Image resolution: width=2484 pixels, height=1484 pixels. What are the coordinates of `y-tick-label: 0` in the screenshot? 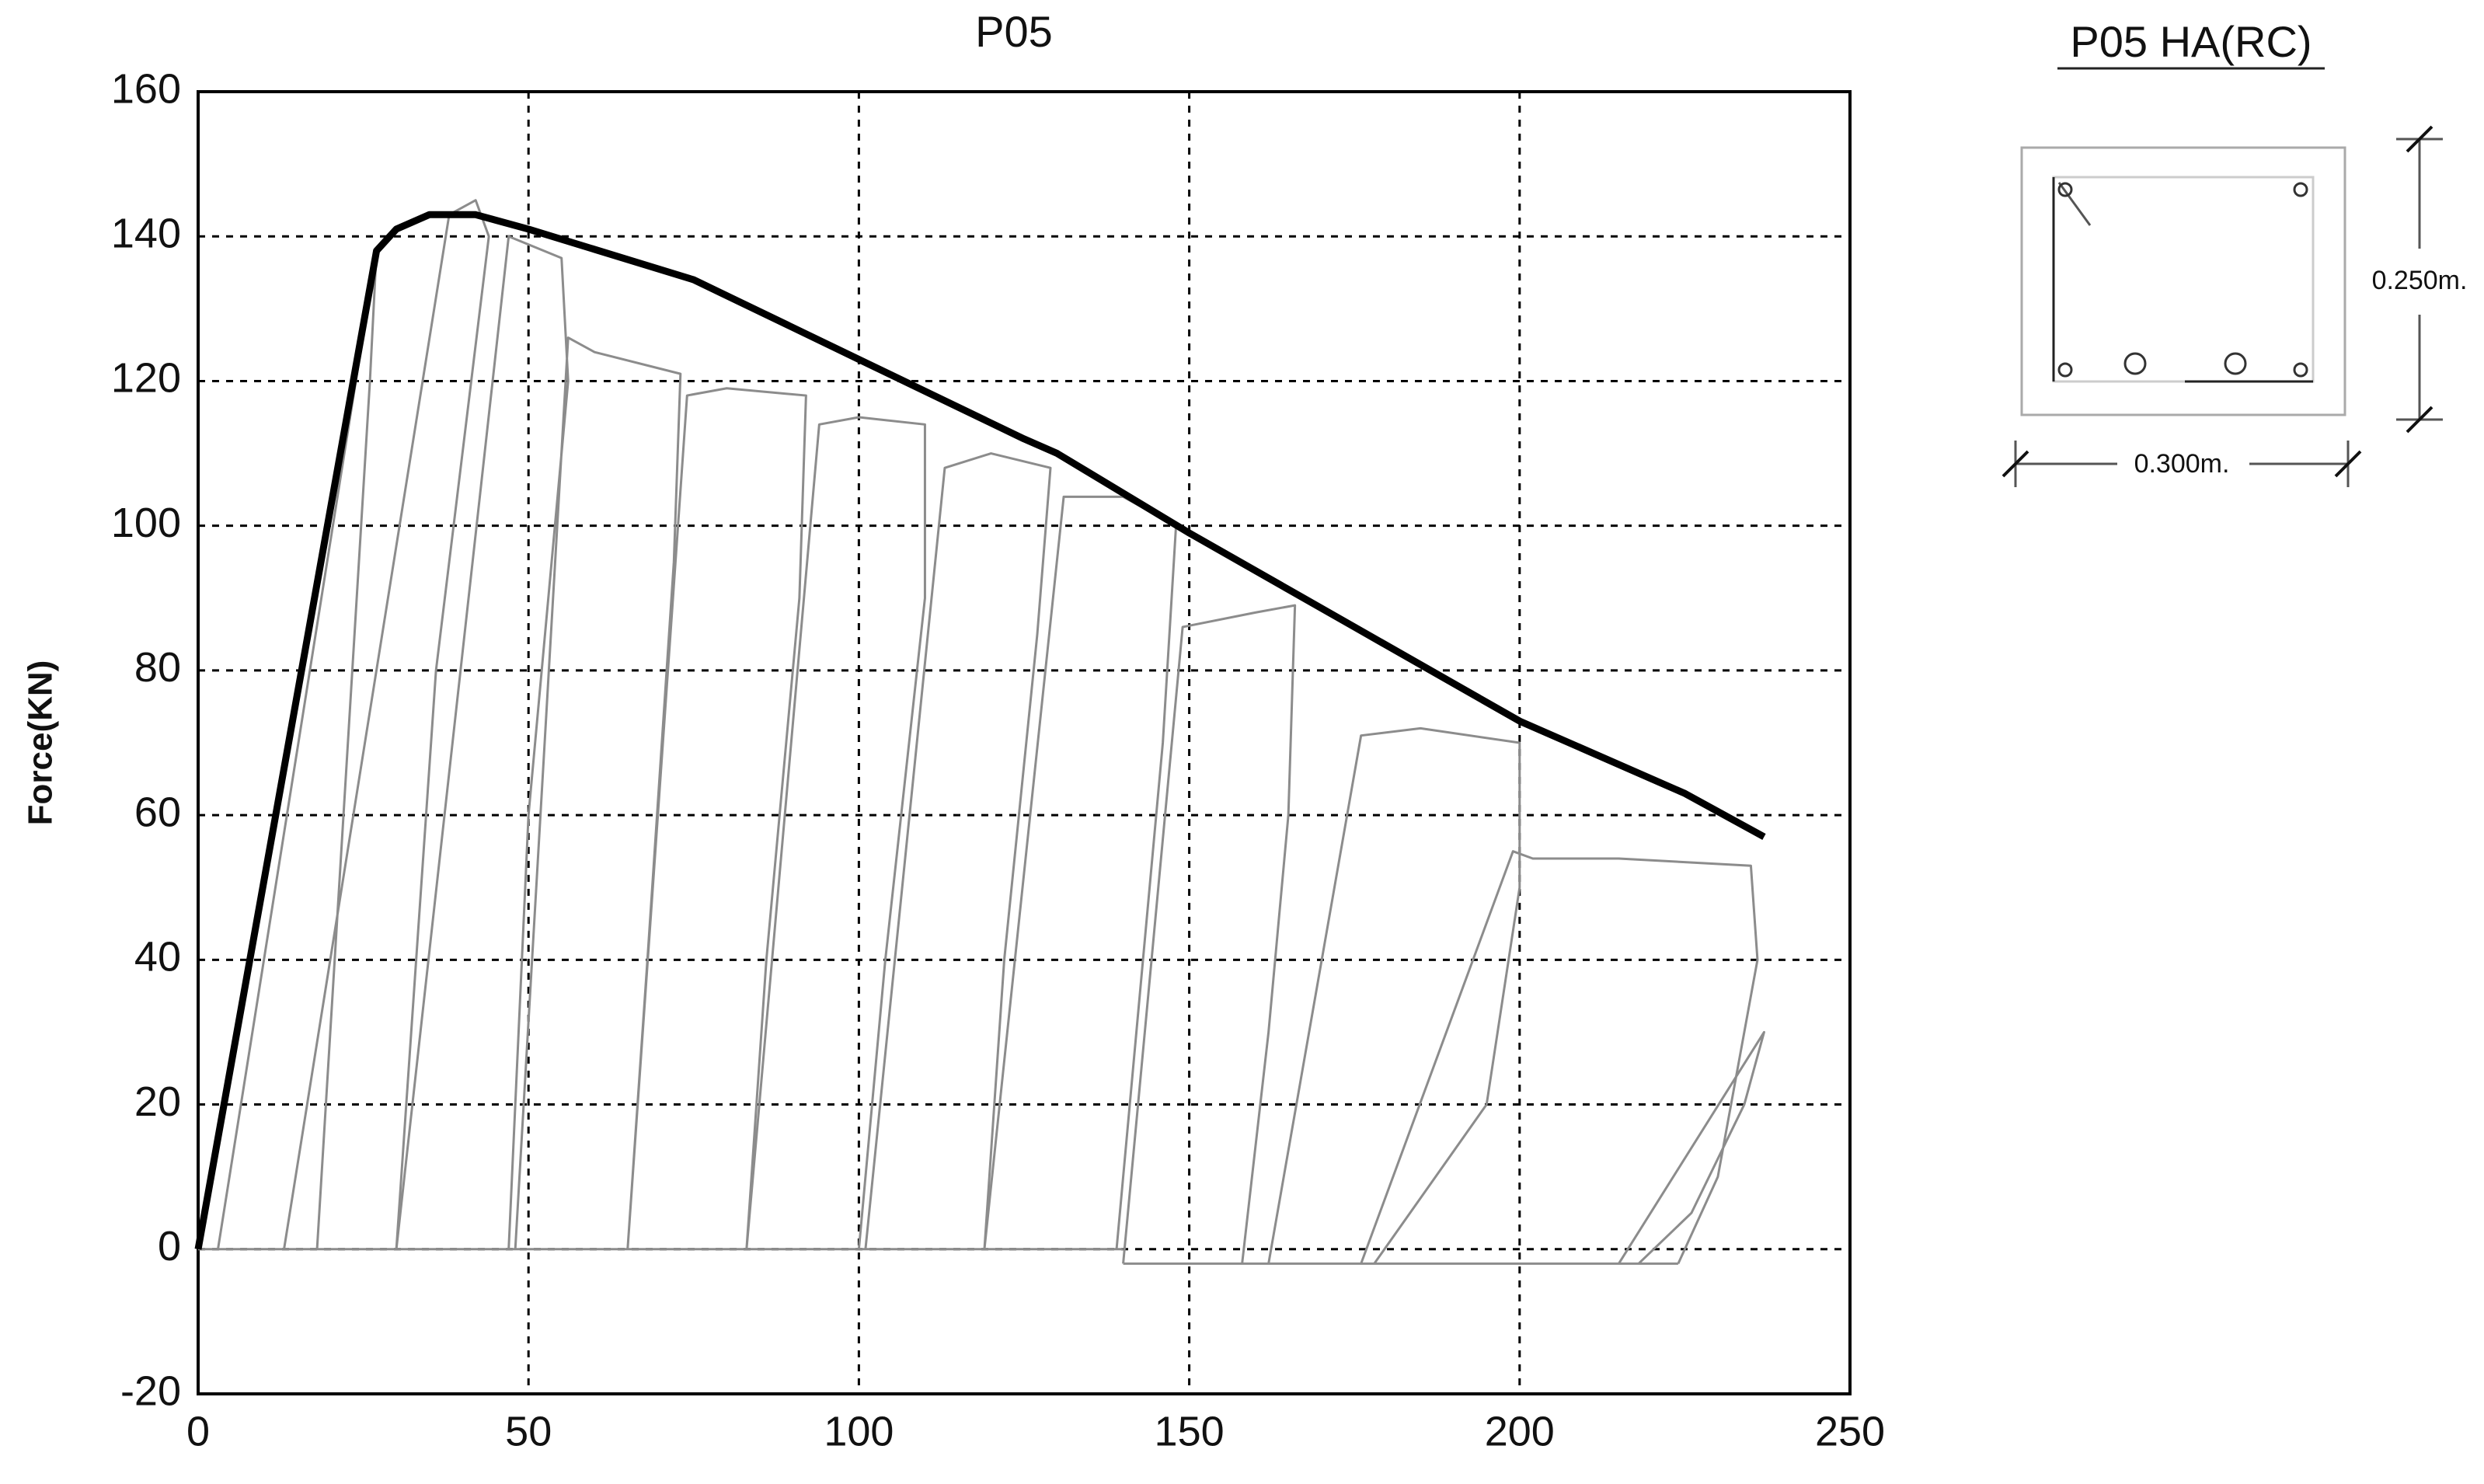 It's located at (169, 1246).